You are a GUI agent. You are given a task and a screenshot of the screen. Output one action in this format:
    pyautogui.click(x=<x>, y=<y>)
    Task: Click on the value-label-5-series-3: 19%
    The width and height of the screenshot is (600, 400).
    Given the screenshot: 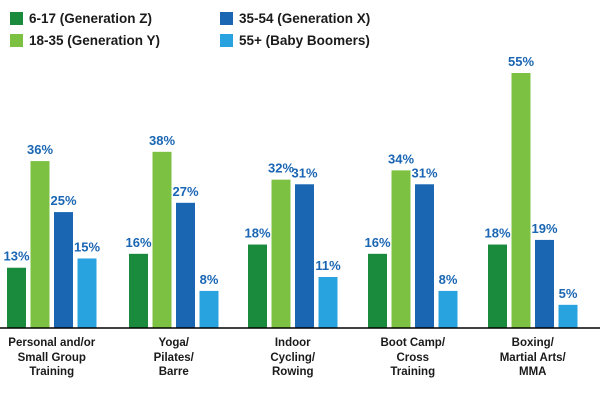 What is the action you would take?
    pyautogui.click(x=544, y=228)
    